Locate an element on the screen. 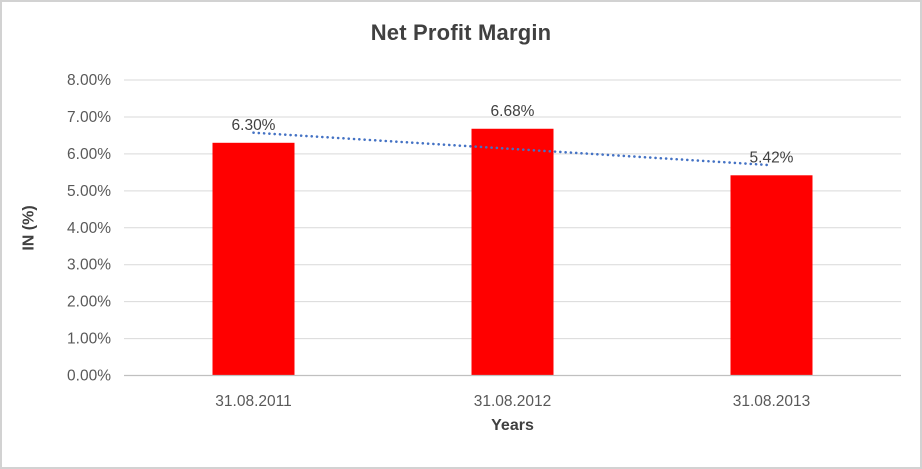  chart-title: Net Profit Margin is located at coordinates (461, 32).